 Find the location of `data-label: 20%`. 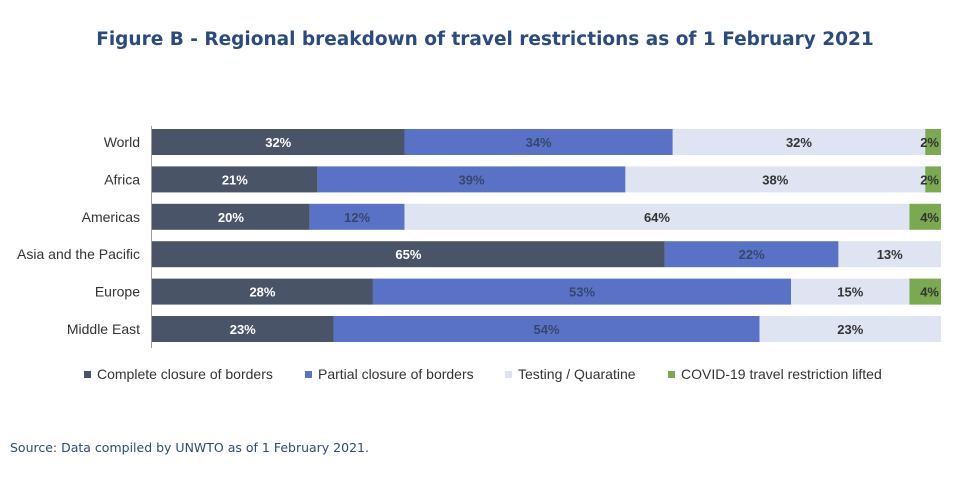

data-label: 20% is located at coordinates (231, 217).